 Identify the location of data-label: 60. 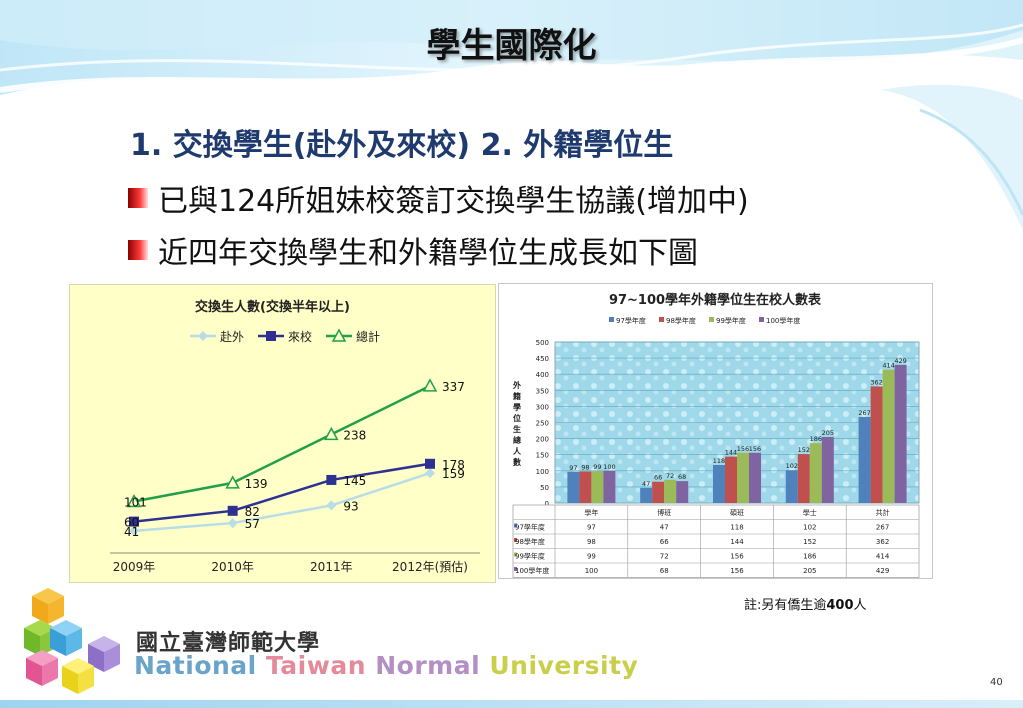
(131, 523).